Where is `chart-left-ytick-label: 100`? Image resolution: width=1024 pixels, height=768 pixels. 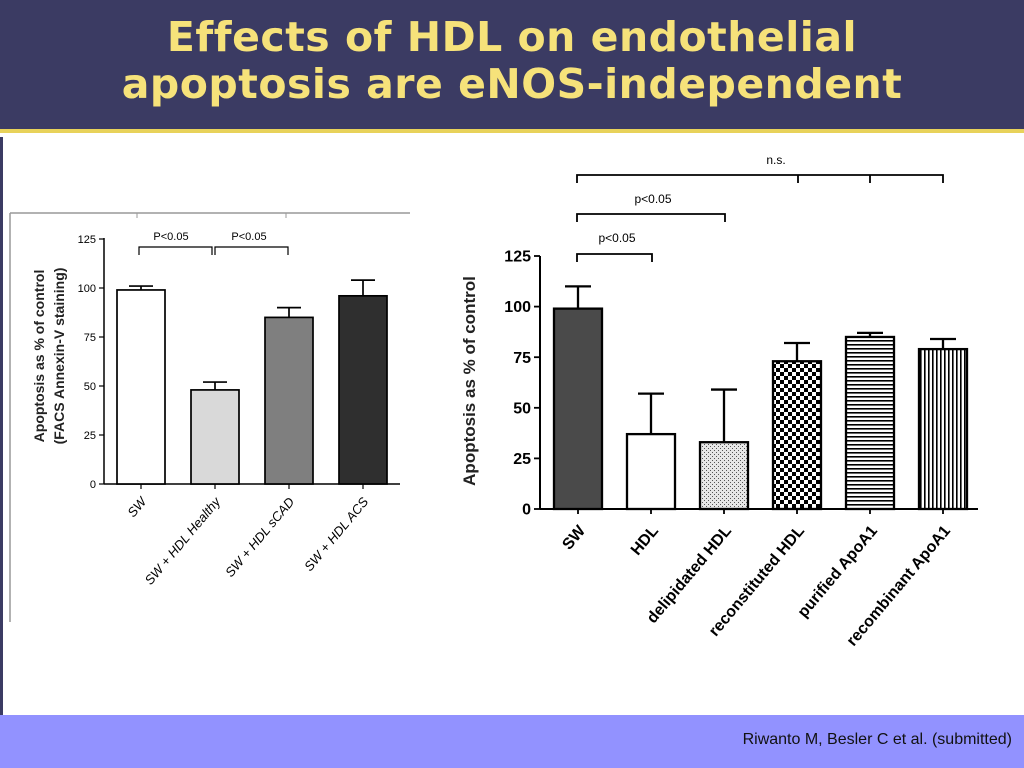
chart-left-ytick-label: 100 is located at coordinates (87, 289).